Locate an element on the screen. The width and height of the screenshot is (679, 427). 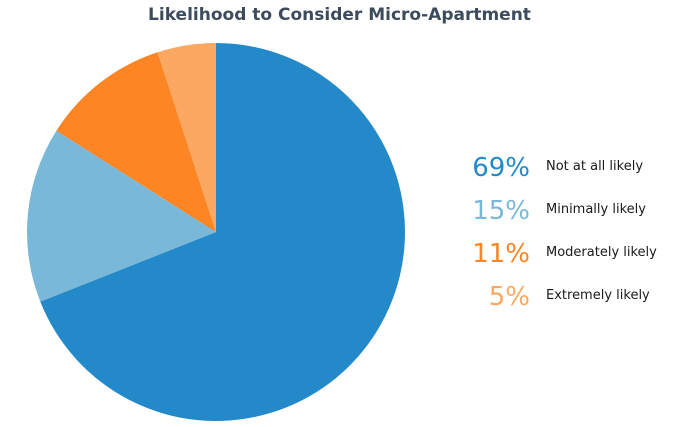
legend-label: Not at all likely is located at coordinates (595, 166).